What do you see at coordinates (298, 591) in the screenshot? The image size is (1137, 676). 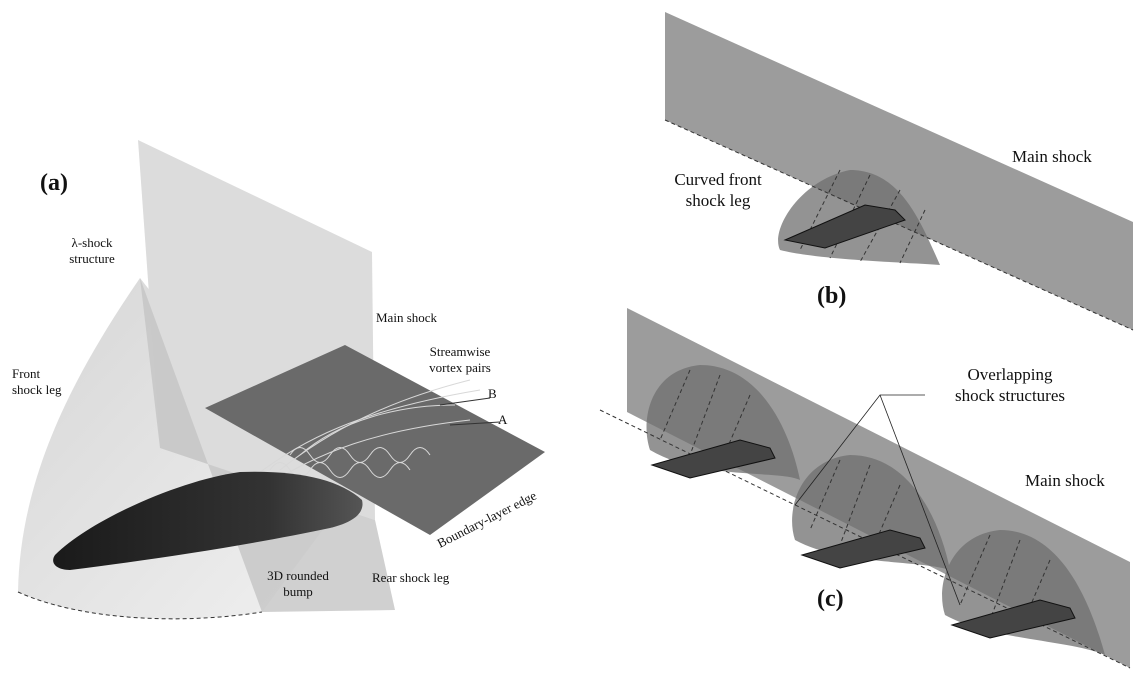 I see `text-line: bump` at bounding box center [298, 591].